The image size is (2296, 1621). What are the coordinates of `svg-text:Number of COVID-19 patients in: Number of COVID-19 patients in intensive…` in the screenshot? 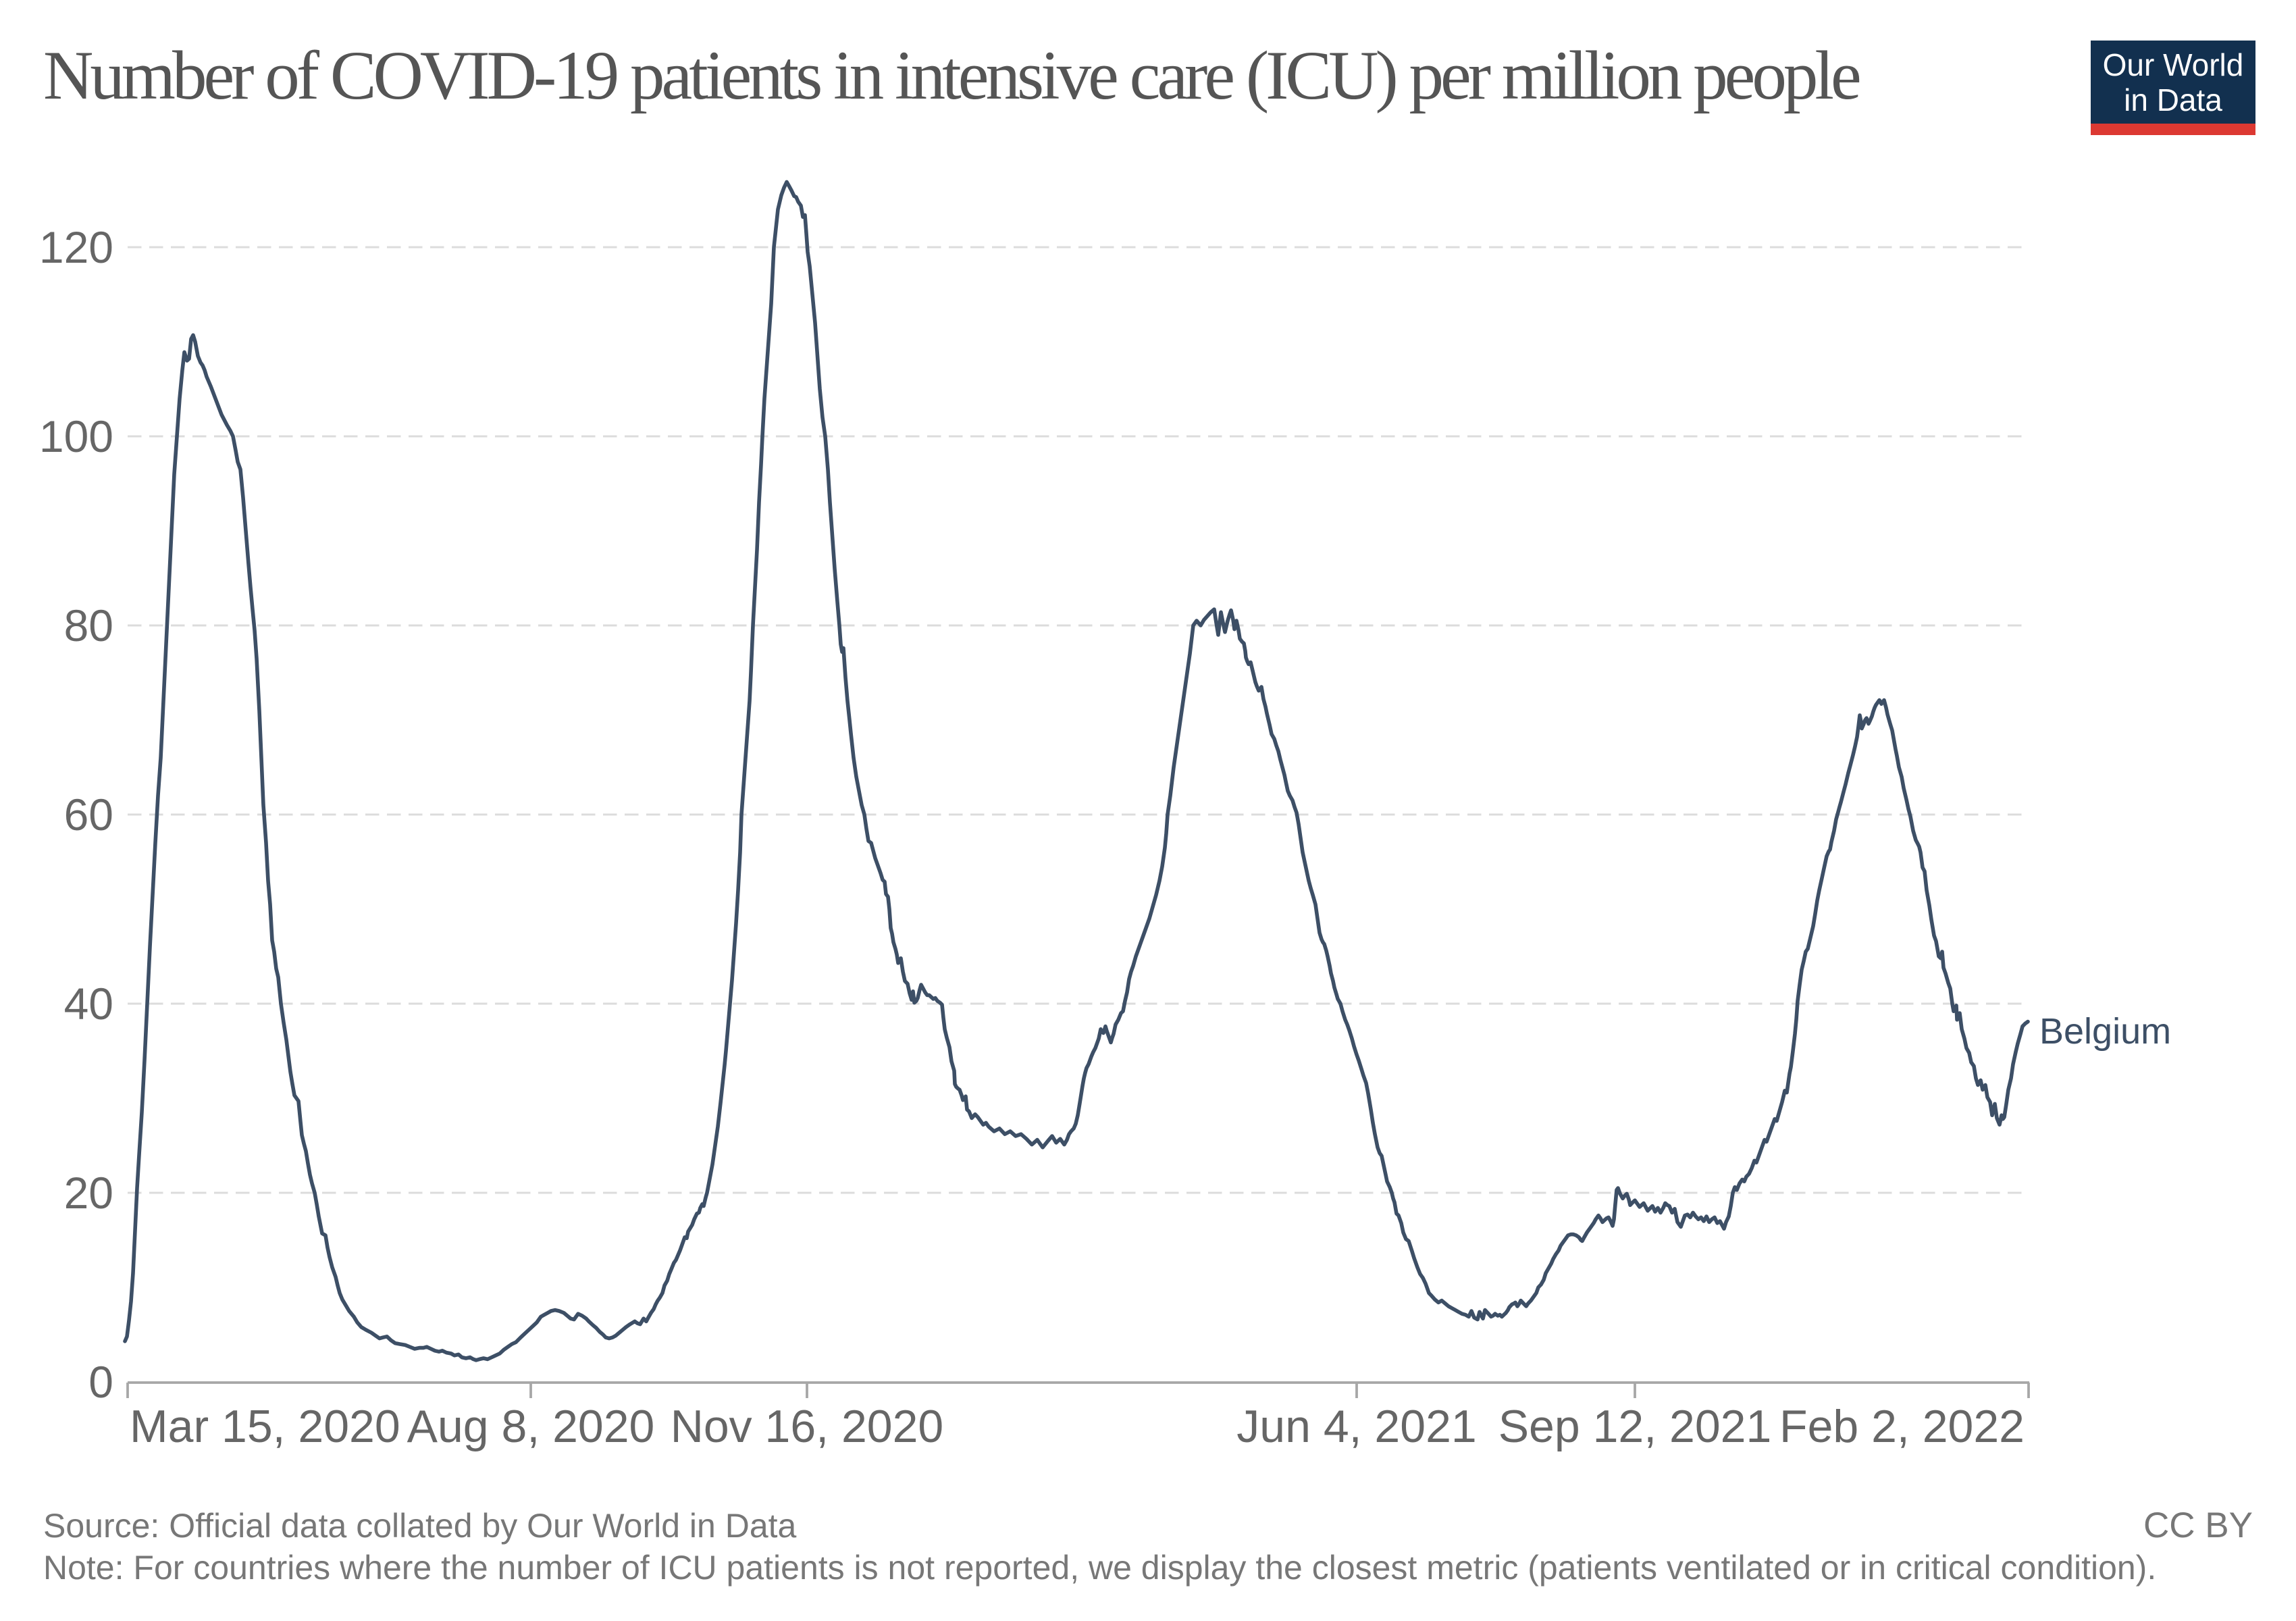 It's located at (952, 75).